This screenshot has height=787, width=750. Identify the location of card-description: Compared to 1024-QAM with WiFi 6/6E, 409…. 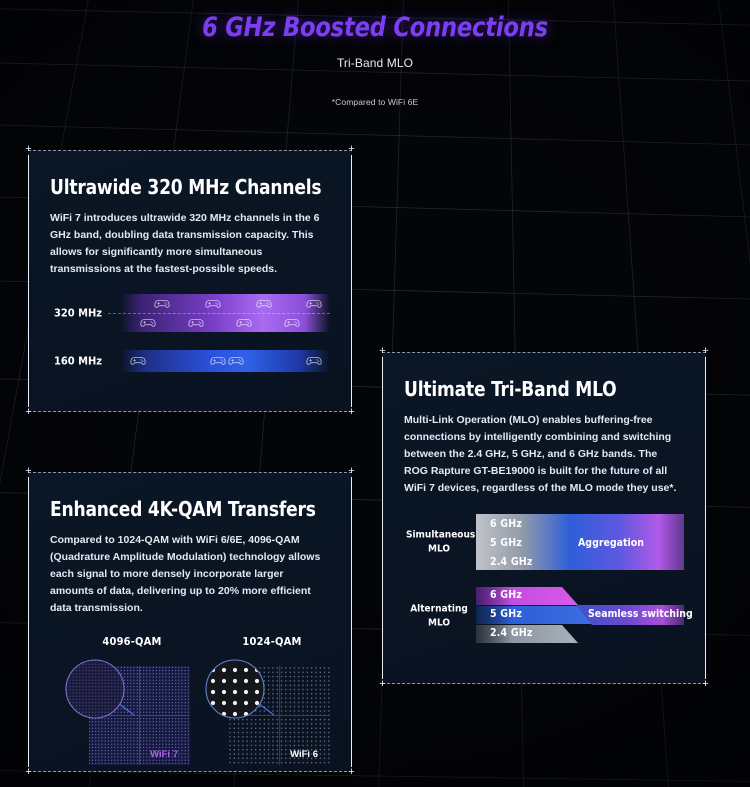
(185, 574).